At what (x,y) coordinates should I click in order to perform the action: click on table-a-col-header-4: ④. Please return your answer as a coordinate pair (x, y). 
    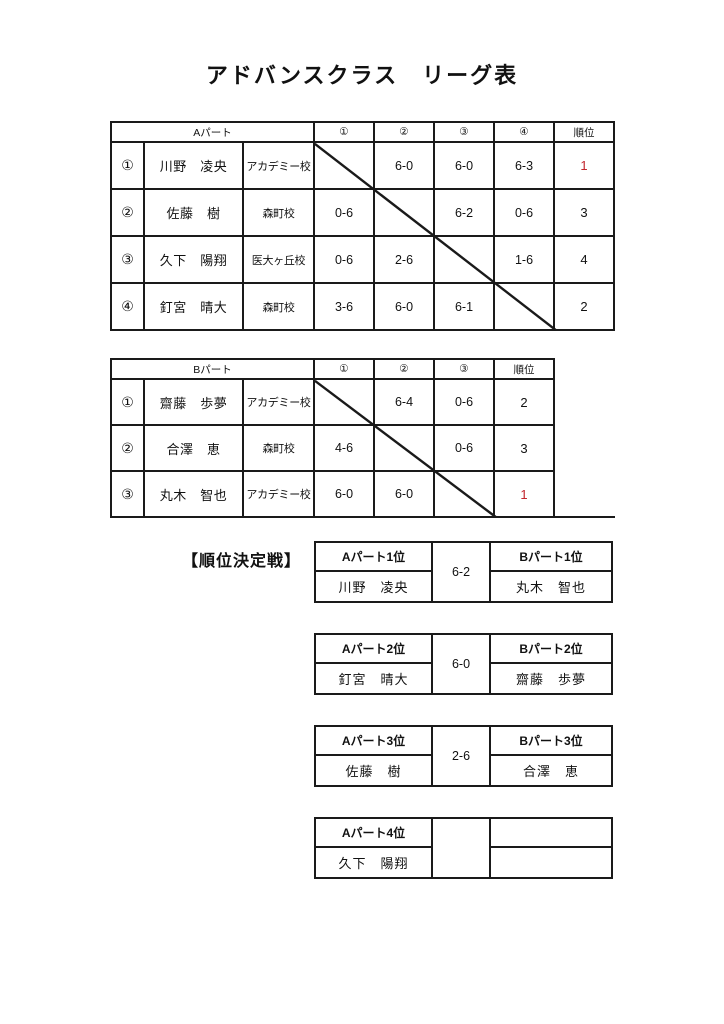
    Looking at the image, I should click on (524, 132).